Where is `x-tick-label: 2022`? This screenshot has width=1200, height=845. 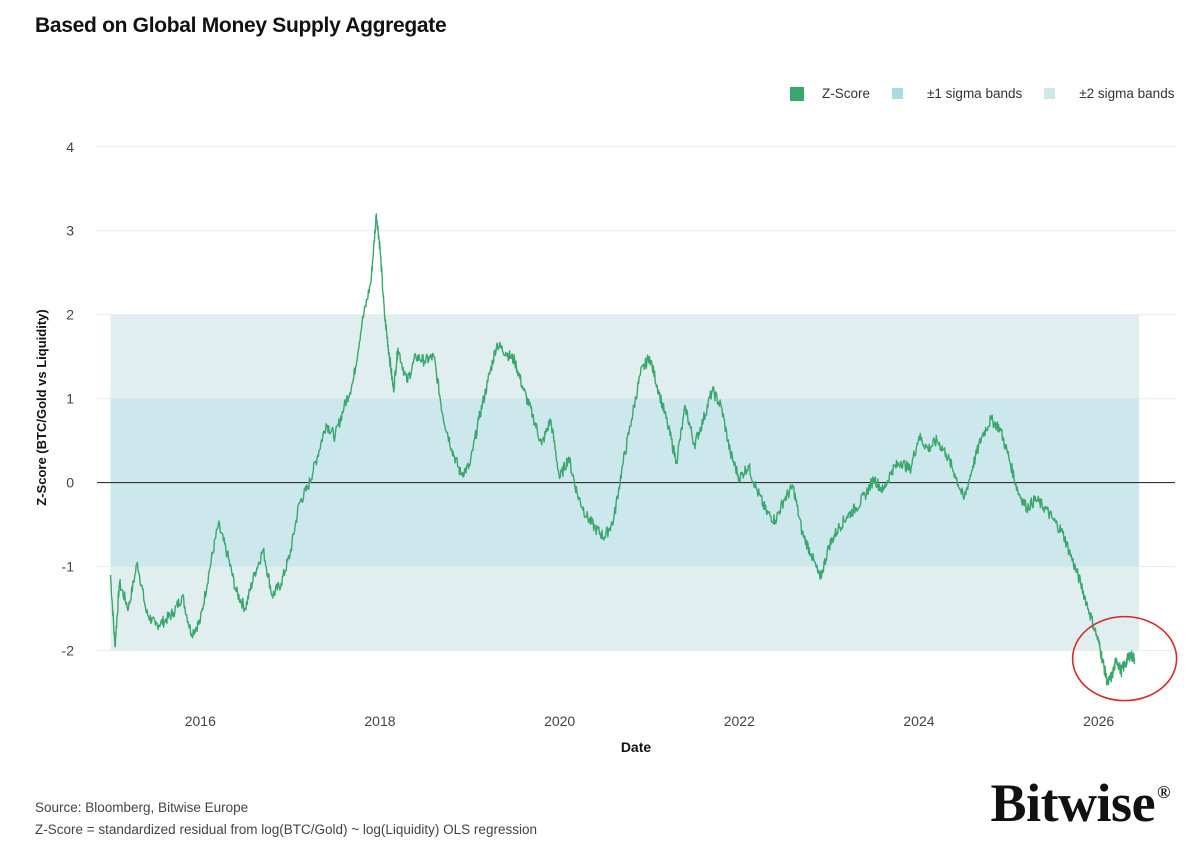 x-tick-label: 2022 is located at coordinates (739, 721).